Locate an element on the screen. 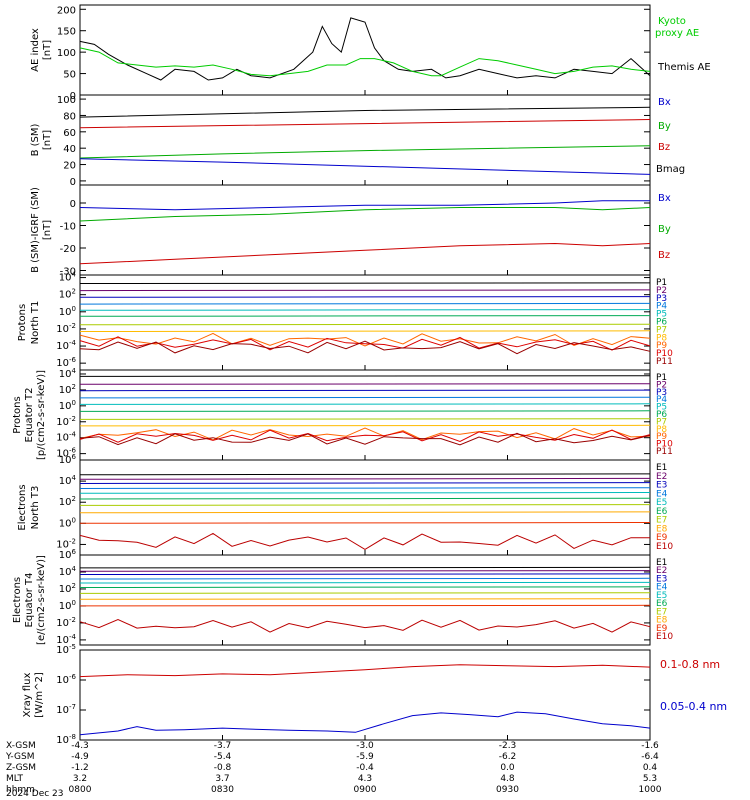  legend-ee: E1 is located at coordinates (661, 563).